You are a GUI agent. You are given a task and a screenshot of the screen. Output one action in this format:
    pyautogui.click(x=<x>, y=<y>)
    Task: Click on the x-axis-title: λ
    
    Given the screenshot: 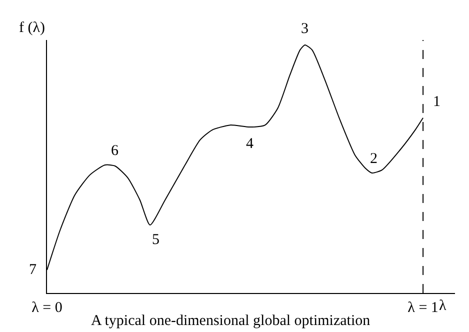 What is the action you would take?
    pyautogui.click(x=443, y=306)
    